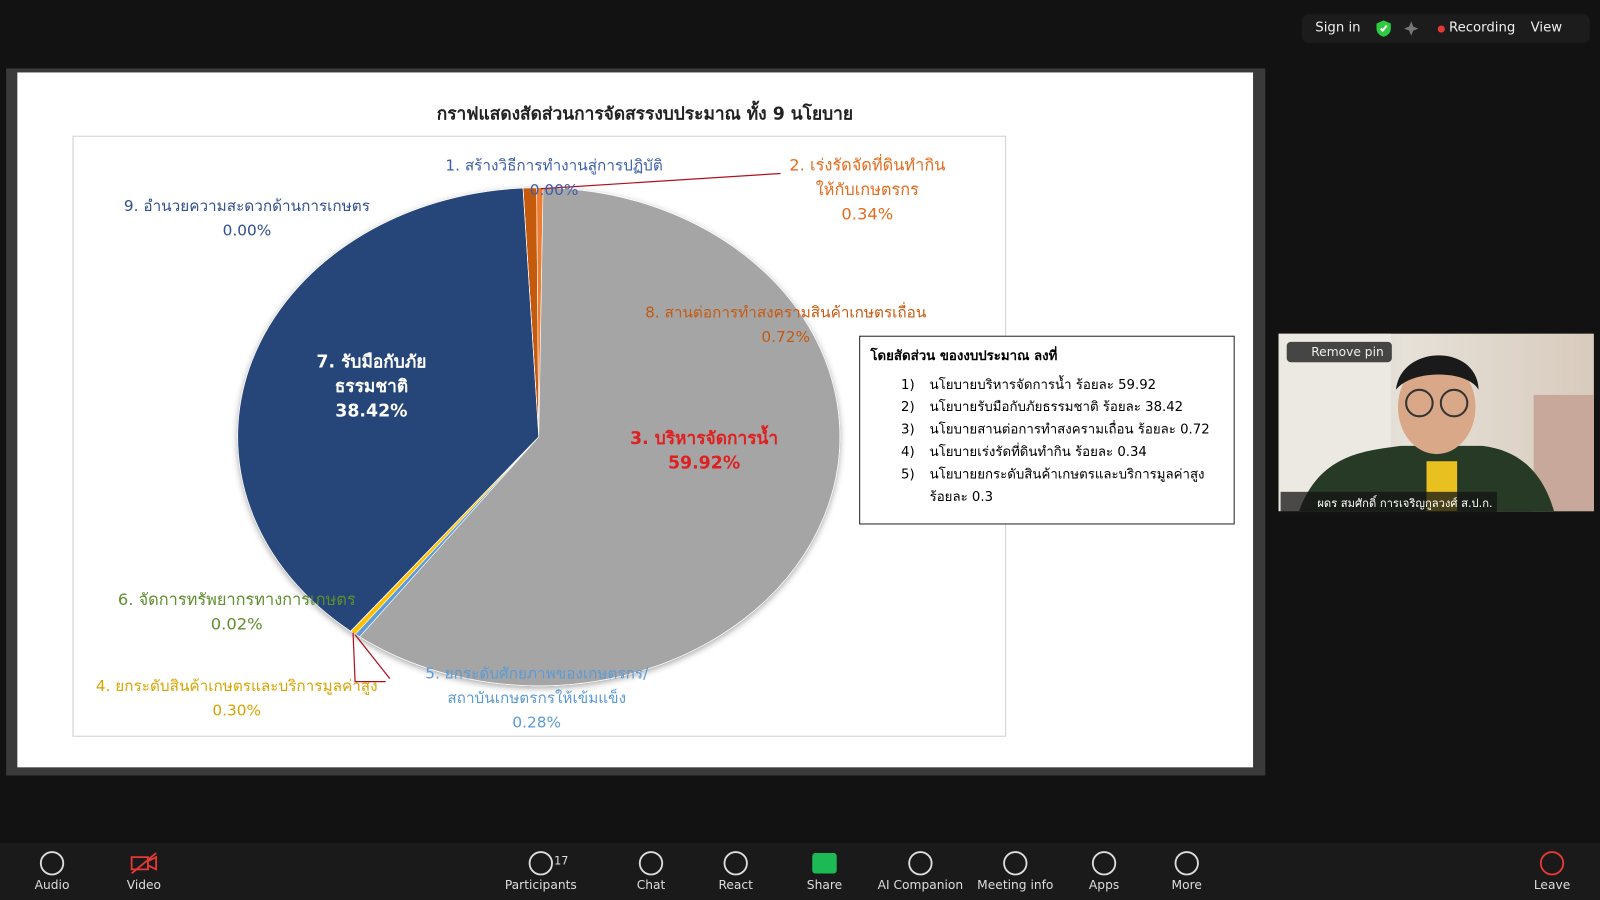 This screenshot has width=1600, height=900. I want to click on remove-pin-button: Remove pin, so click(1339, 352).